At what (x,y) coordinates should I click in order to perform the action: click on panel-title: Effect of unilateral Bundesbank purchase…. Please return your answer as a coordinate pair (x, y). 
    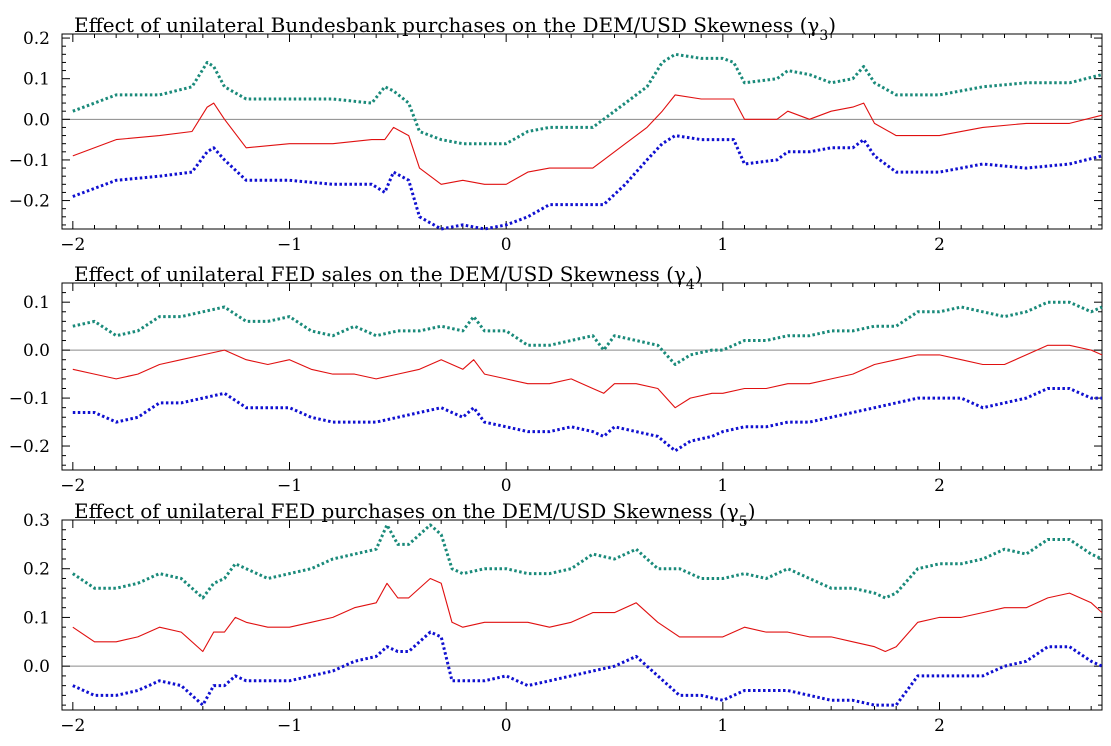
    Looking at the image, I should click on (455, 28).